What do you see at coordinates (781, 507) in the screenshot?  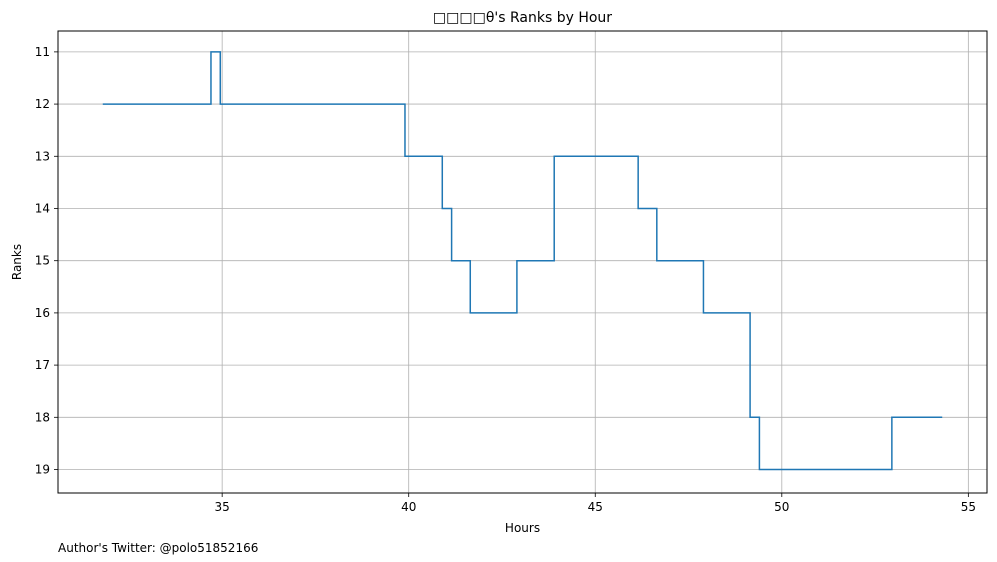 I see `x-tick-label: 50` at bounding box center [781, 507].